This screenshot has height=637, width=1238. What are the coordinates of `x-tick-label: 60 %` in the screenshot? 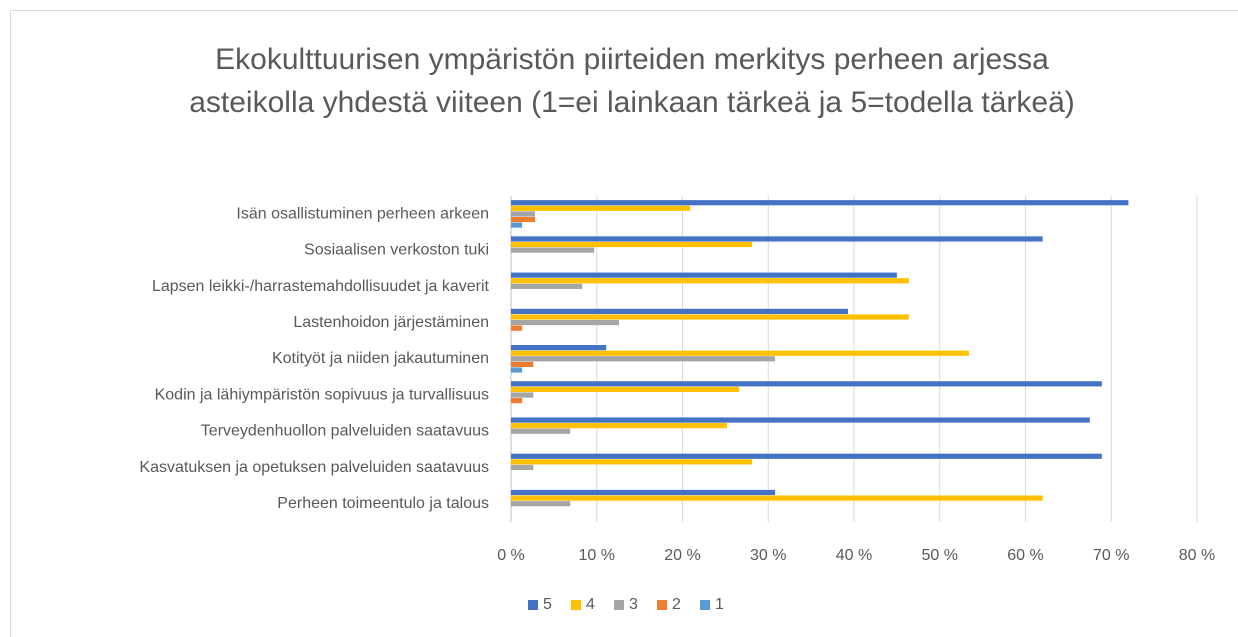 It's located at (1025, 555).